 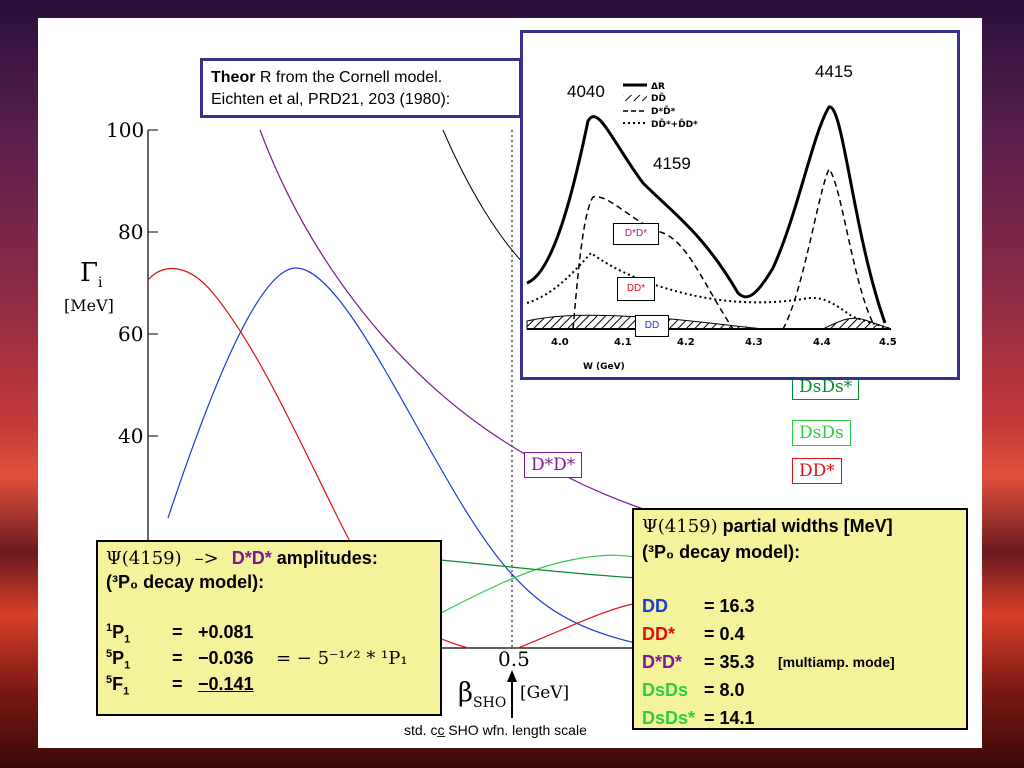 I want to click on x-axis-unit: [GeV], so click(x=545, y=693).